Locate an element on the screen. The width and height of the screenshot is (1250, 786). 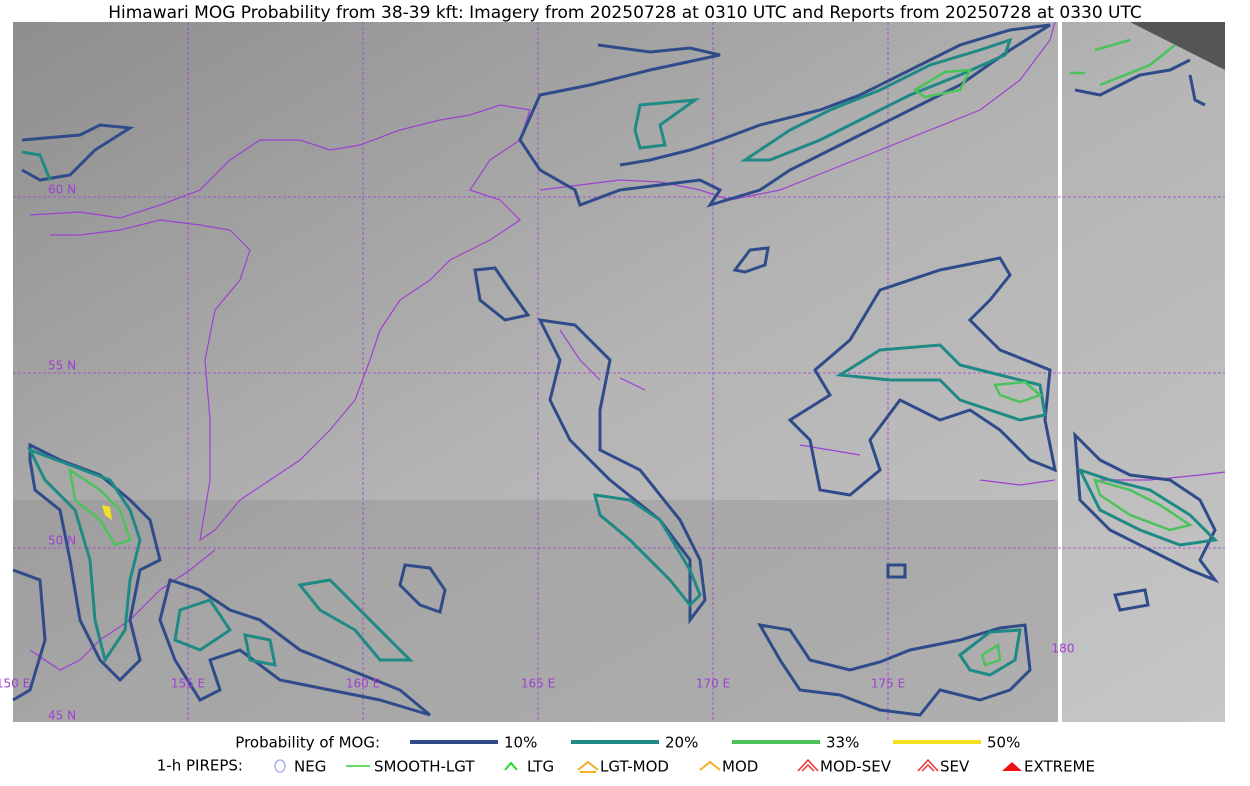
lon-label: 170 E is located at coordinates (713, 684).